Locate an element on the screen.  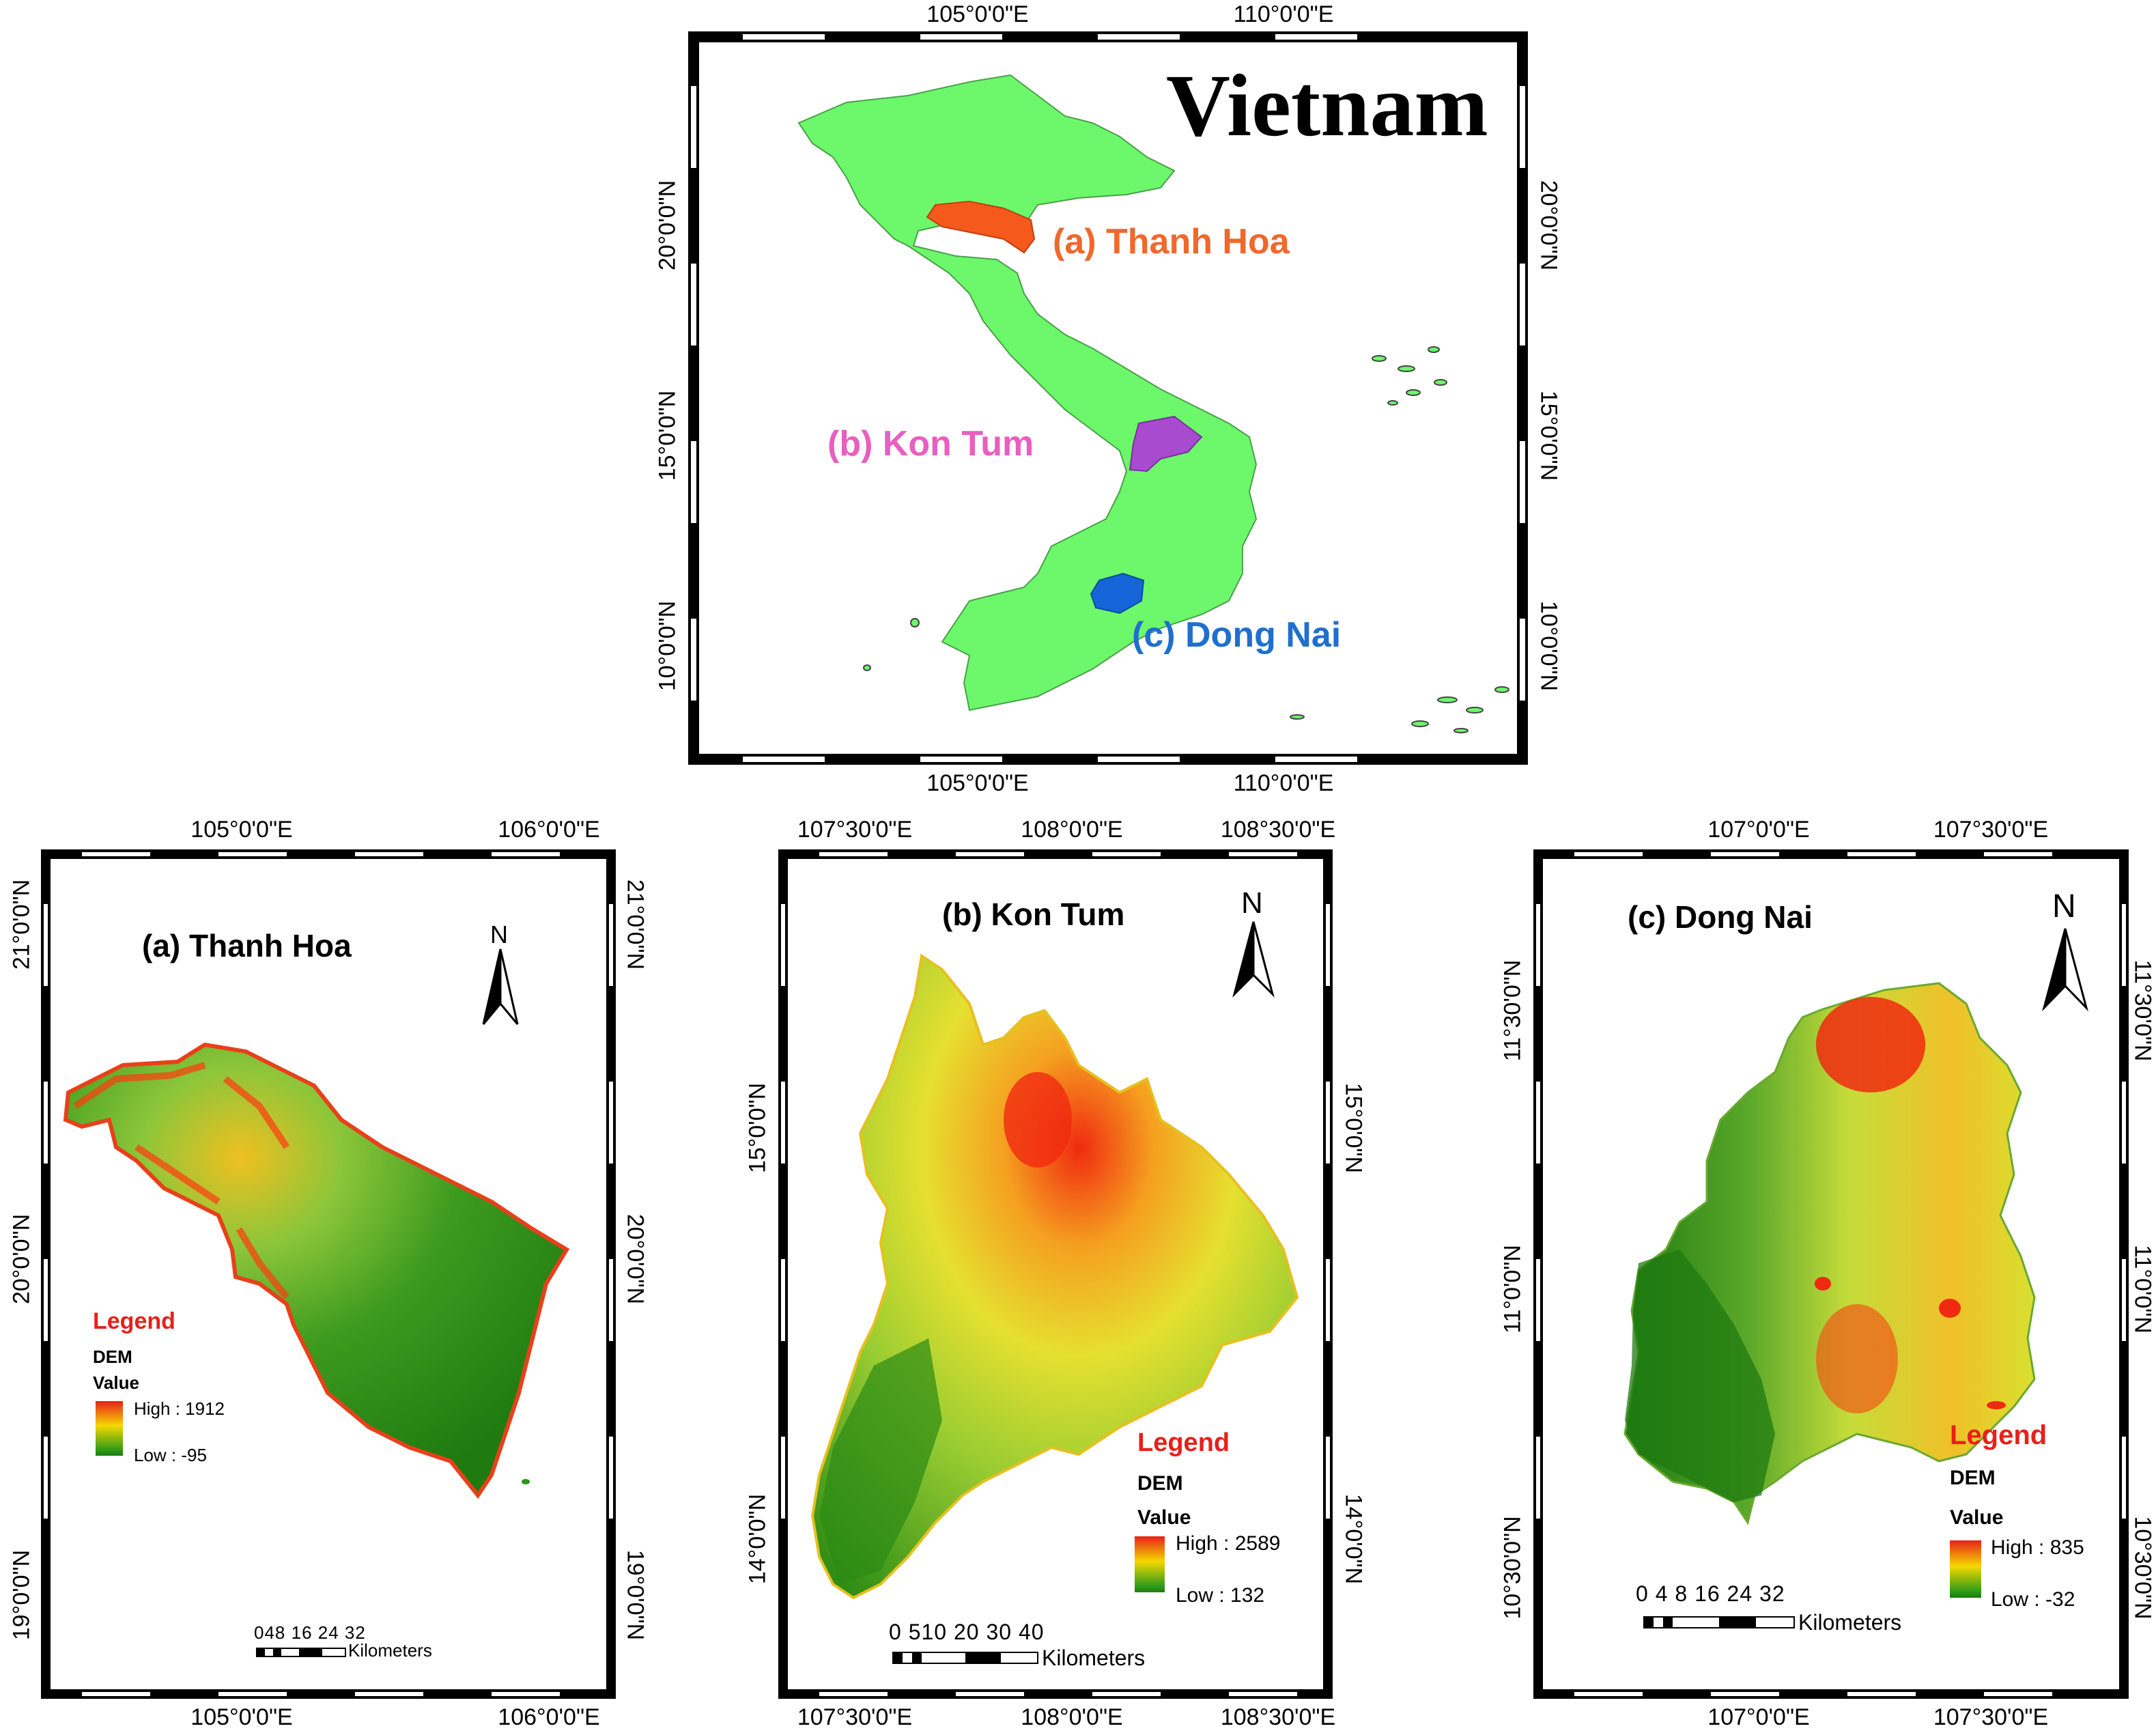
dong-nai-title: (c) Dong Nai is located at coordinates (1721, 917).